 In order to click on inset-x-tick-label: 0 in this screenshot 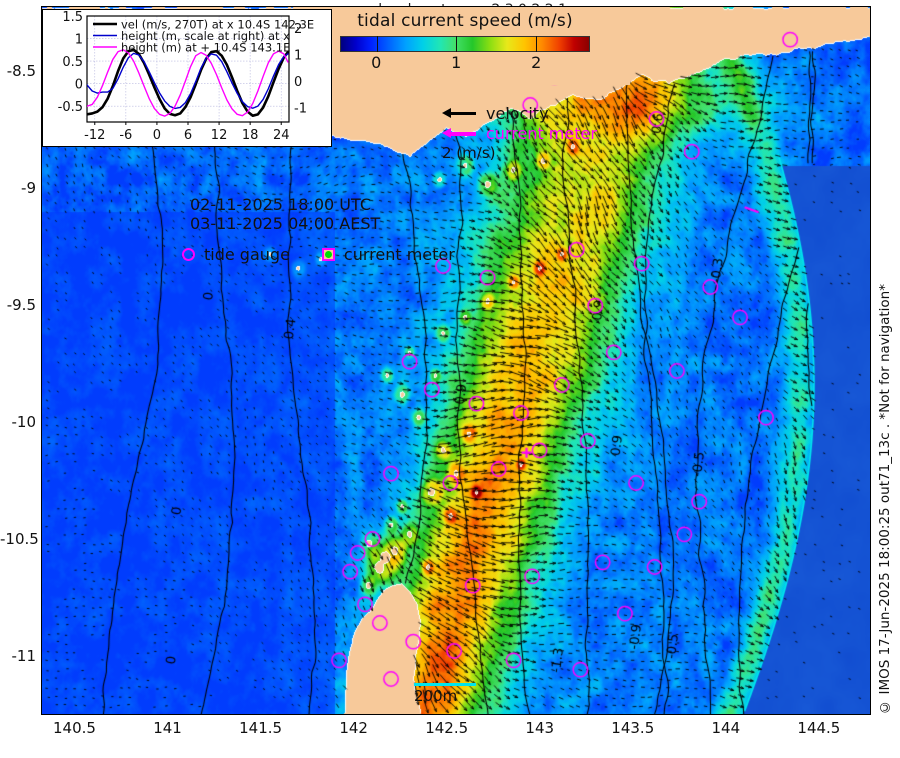, I will do `click(157, 135)`.